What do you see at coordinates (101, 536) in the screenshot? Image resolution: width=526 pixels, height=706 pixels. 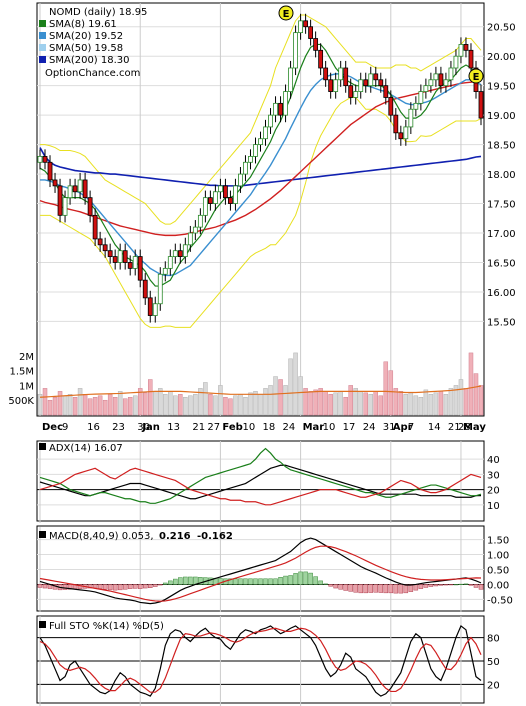 I see `macd-label: MACD(8,40,9) 0.053,` at bounding box center [101, 536].